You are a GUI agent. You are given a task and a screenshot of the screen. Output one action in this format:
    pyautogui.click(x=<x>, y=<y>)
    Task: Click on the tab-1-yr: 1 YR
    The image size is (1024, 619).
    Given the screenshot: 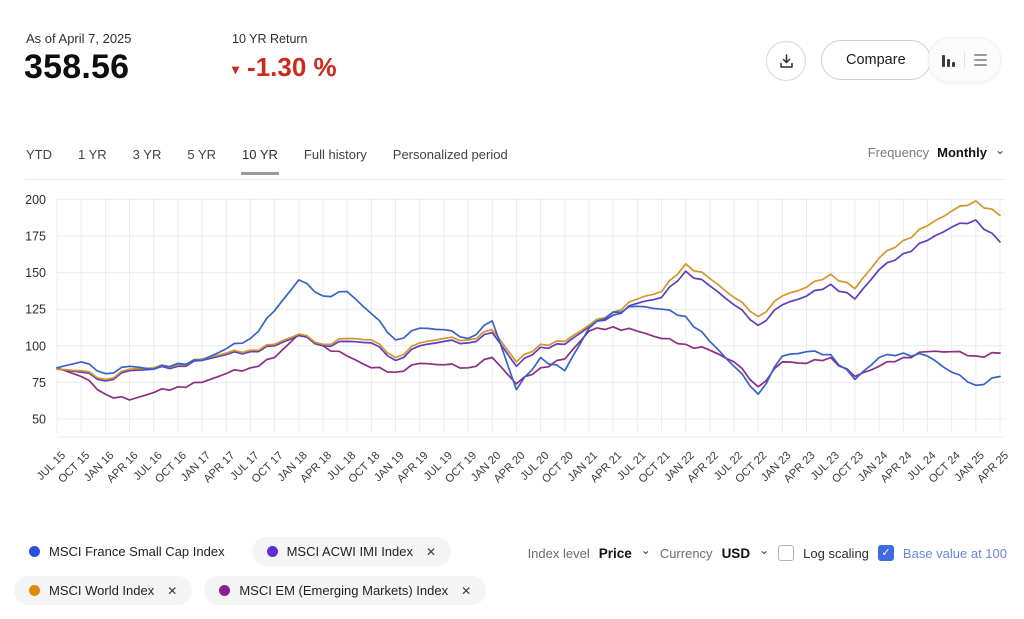 What is the action you would take?
    pyautogui.click(x=92, y=154)
    